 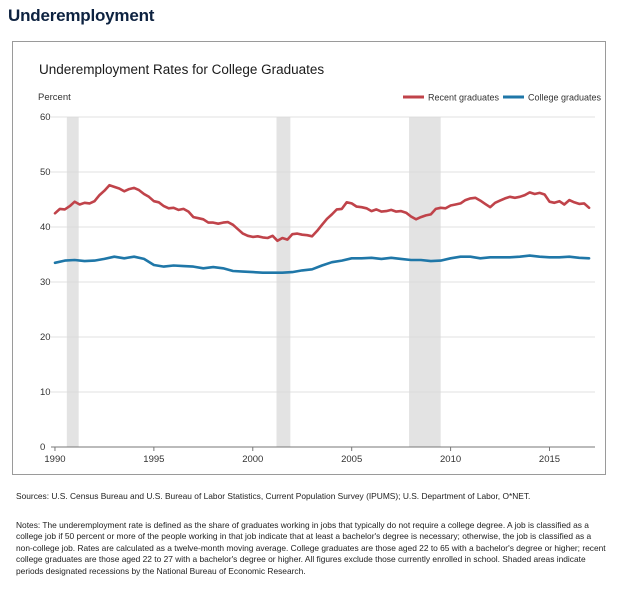 I want to click on y-tick-60: 60, so click(x=45, y=117).